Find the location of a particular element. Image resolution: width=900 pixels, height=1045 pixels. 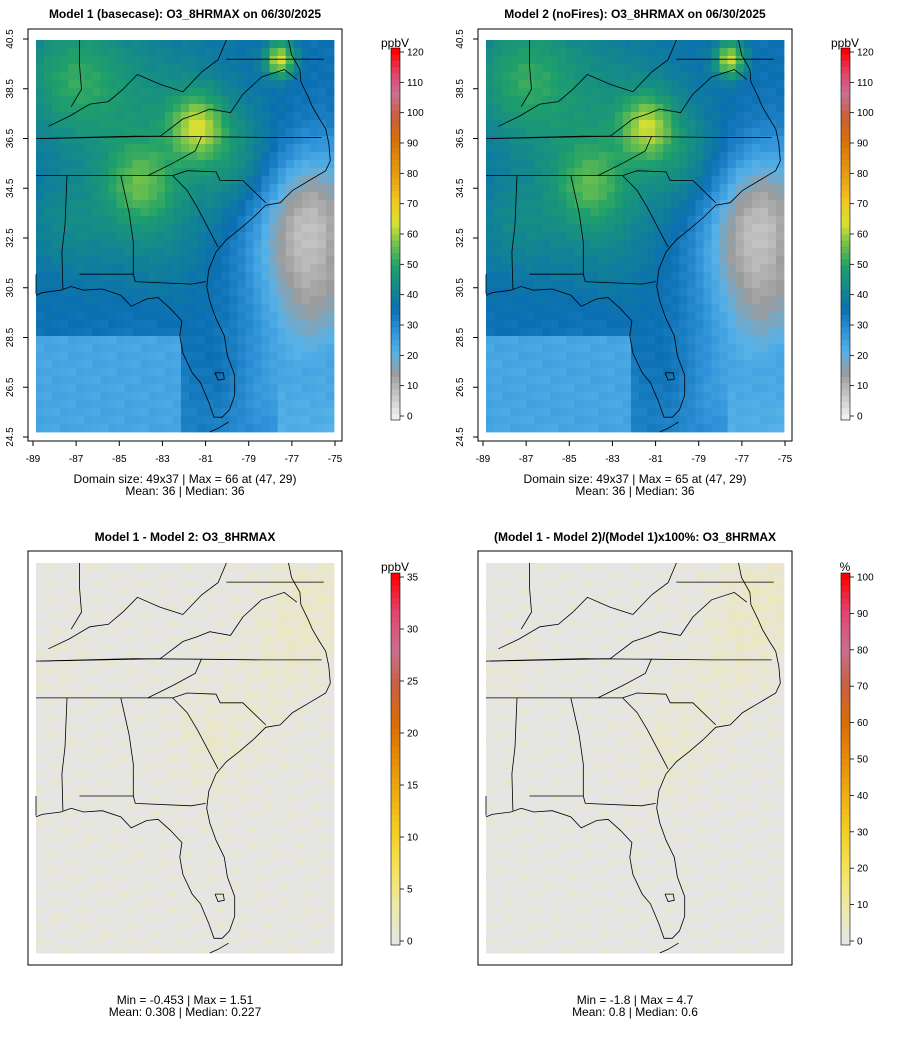

colorbar-tick-label: 20 is located at coordinates (413, 356).